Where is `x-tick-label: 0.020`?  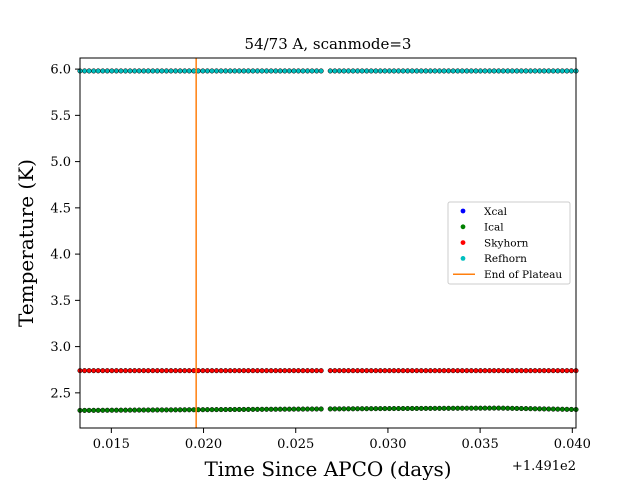 x-tick-label: 0.020 is located at coordinates (203, 444).